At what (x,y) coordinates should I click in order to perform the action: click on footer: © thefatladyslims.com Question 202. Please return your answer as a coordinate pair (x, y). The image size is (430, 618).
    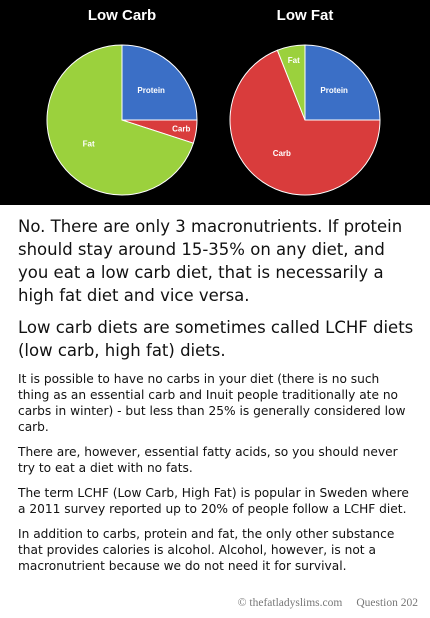
    Looking at the image, I should click on (328, 603).